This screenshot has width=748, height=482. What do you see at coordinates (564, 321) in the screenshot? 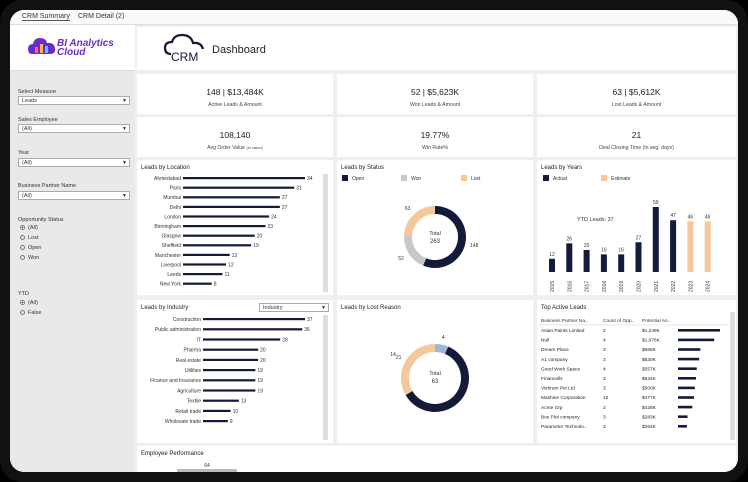
I see `column-header: Business Partner Na..` at bounding box center [564, 321].